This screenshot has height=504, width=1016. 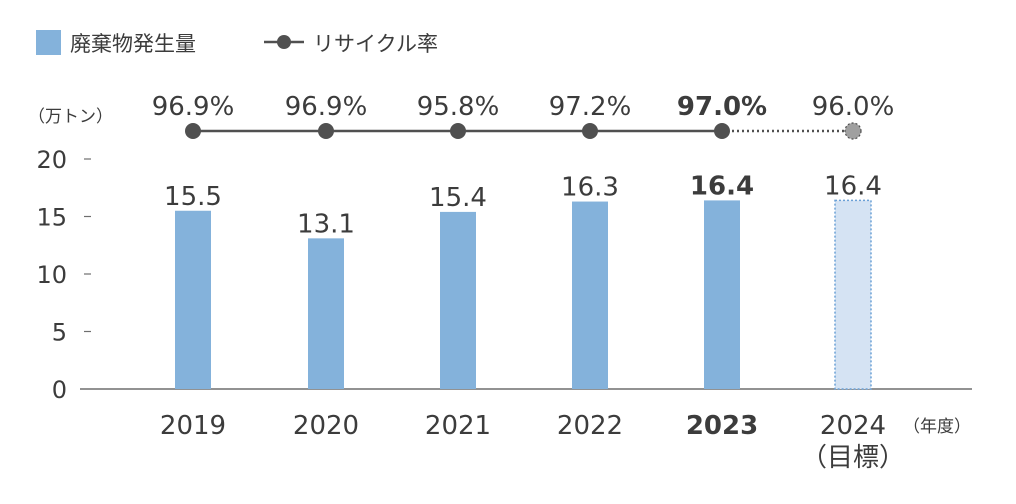 What do you see at coordinates (284, 42) in the screenshot?
I see `legend-line-marker` at bounding box center [284, 42].